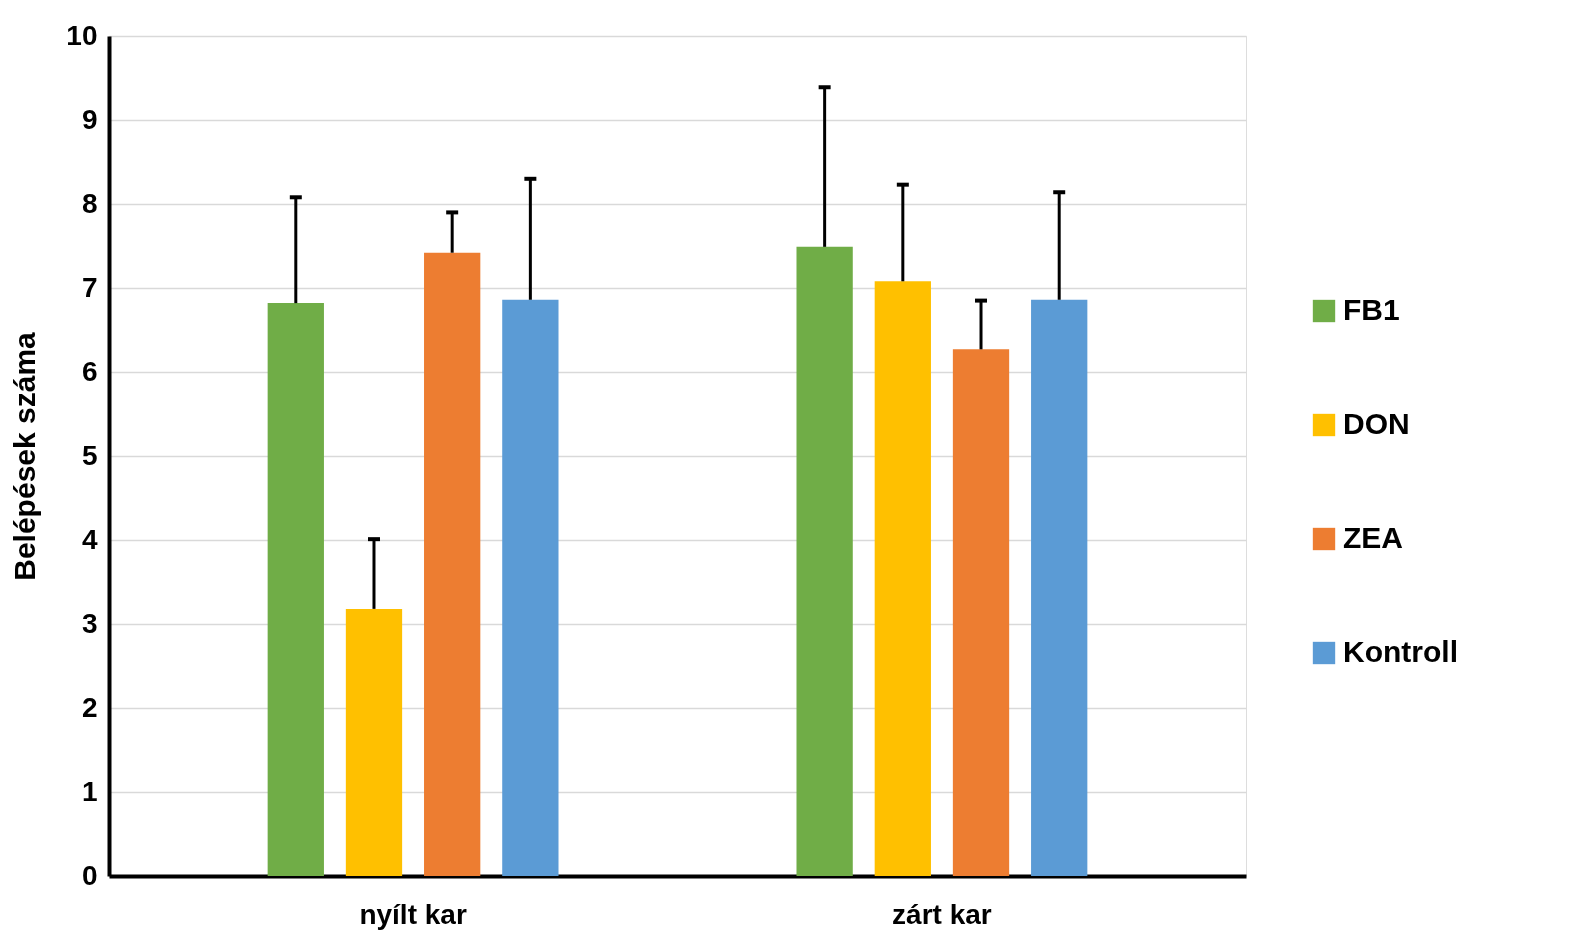 The image size is (1582, 946). I want to click on y-tick-label: 9, so click(89, 119).